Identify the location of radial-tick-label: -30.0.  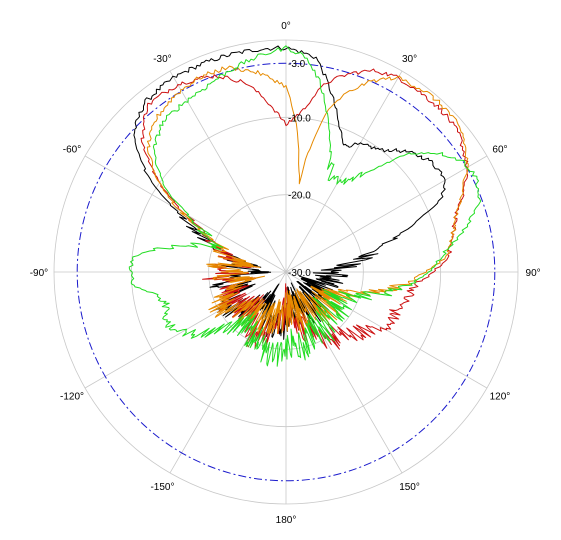
(299, 273).